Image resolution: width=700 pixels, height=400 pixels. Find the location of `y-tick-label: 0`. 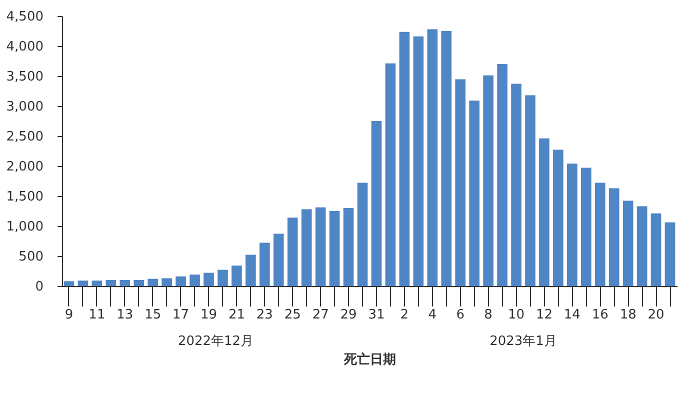

y-tick-label: 0 is located at coordinates (39, 287).